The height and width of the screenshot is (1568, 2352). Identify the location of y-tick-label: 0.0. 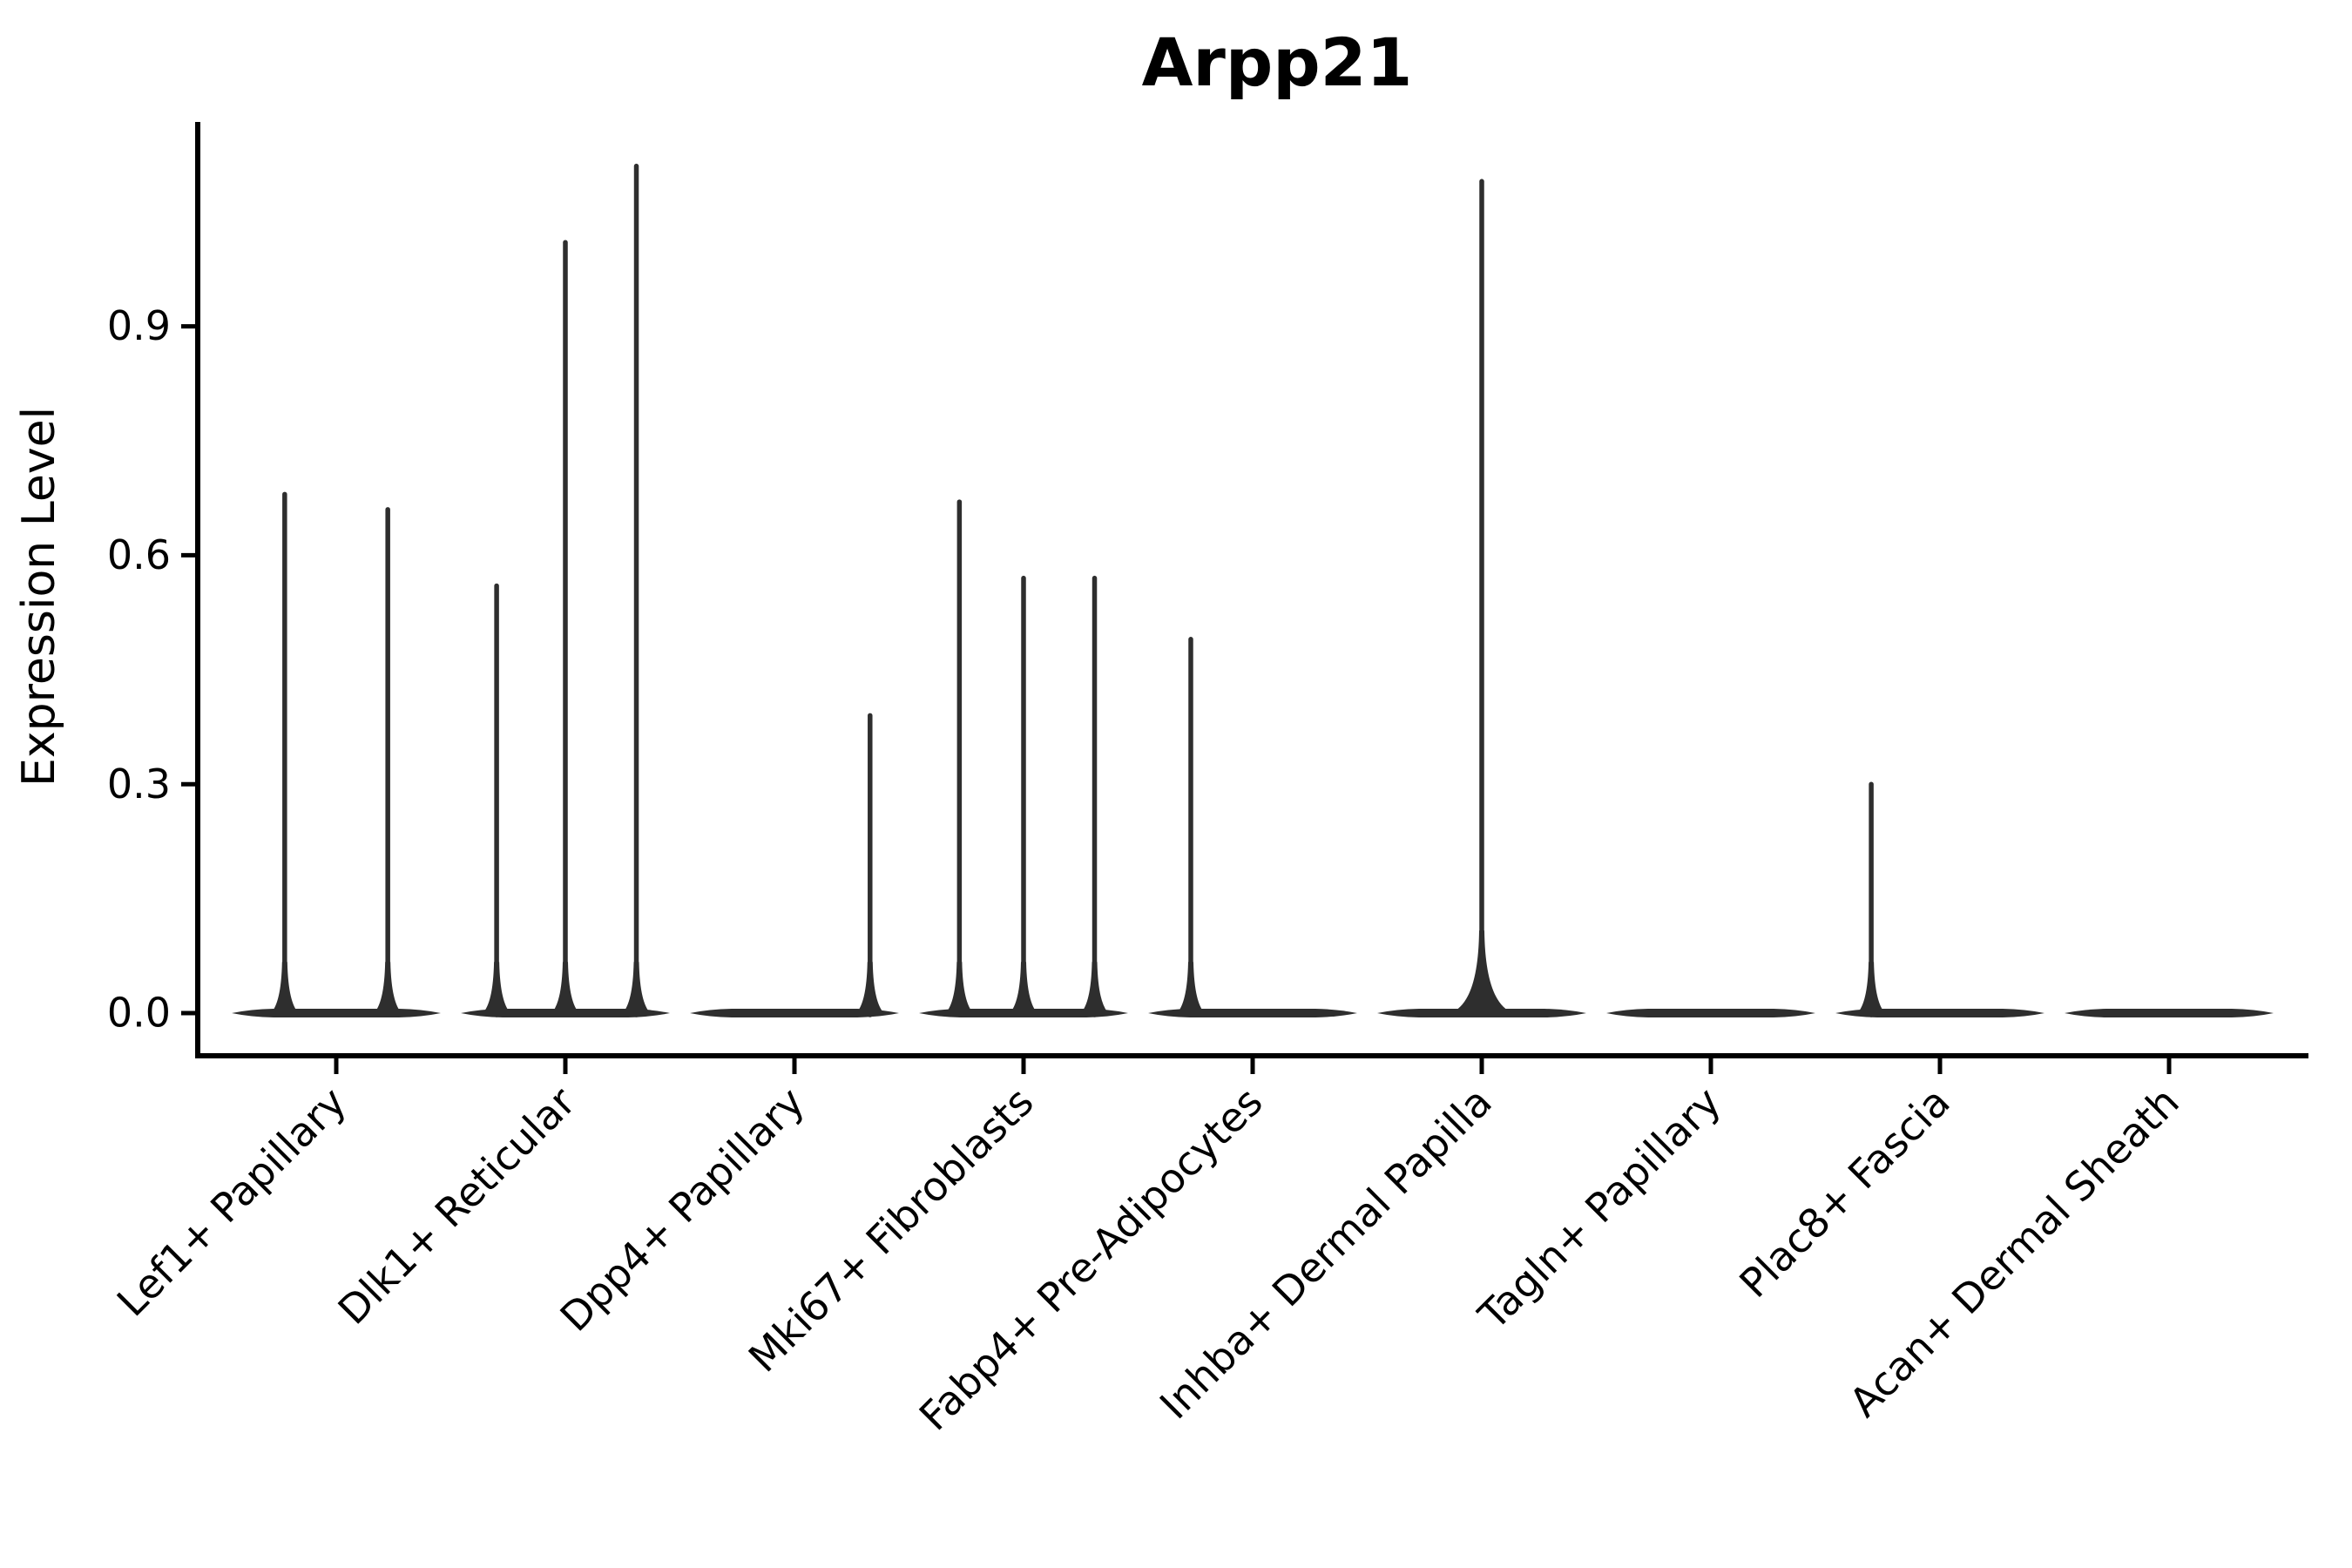
(139, 1014).